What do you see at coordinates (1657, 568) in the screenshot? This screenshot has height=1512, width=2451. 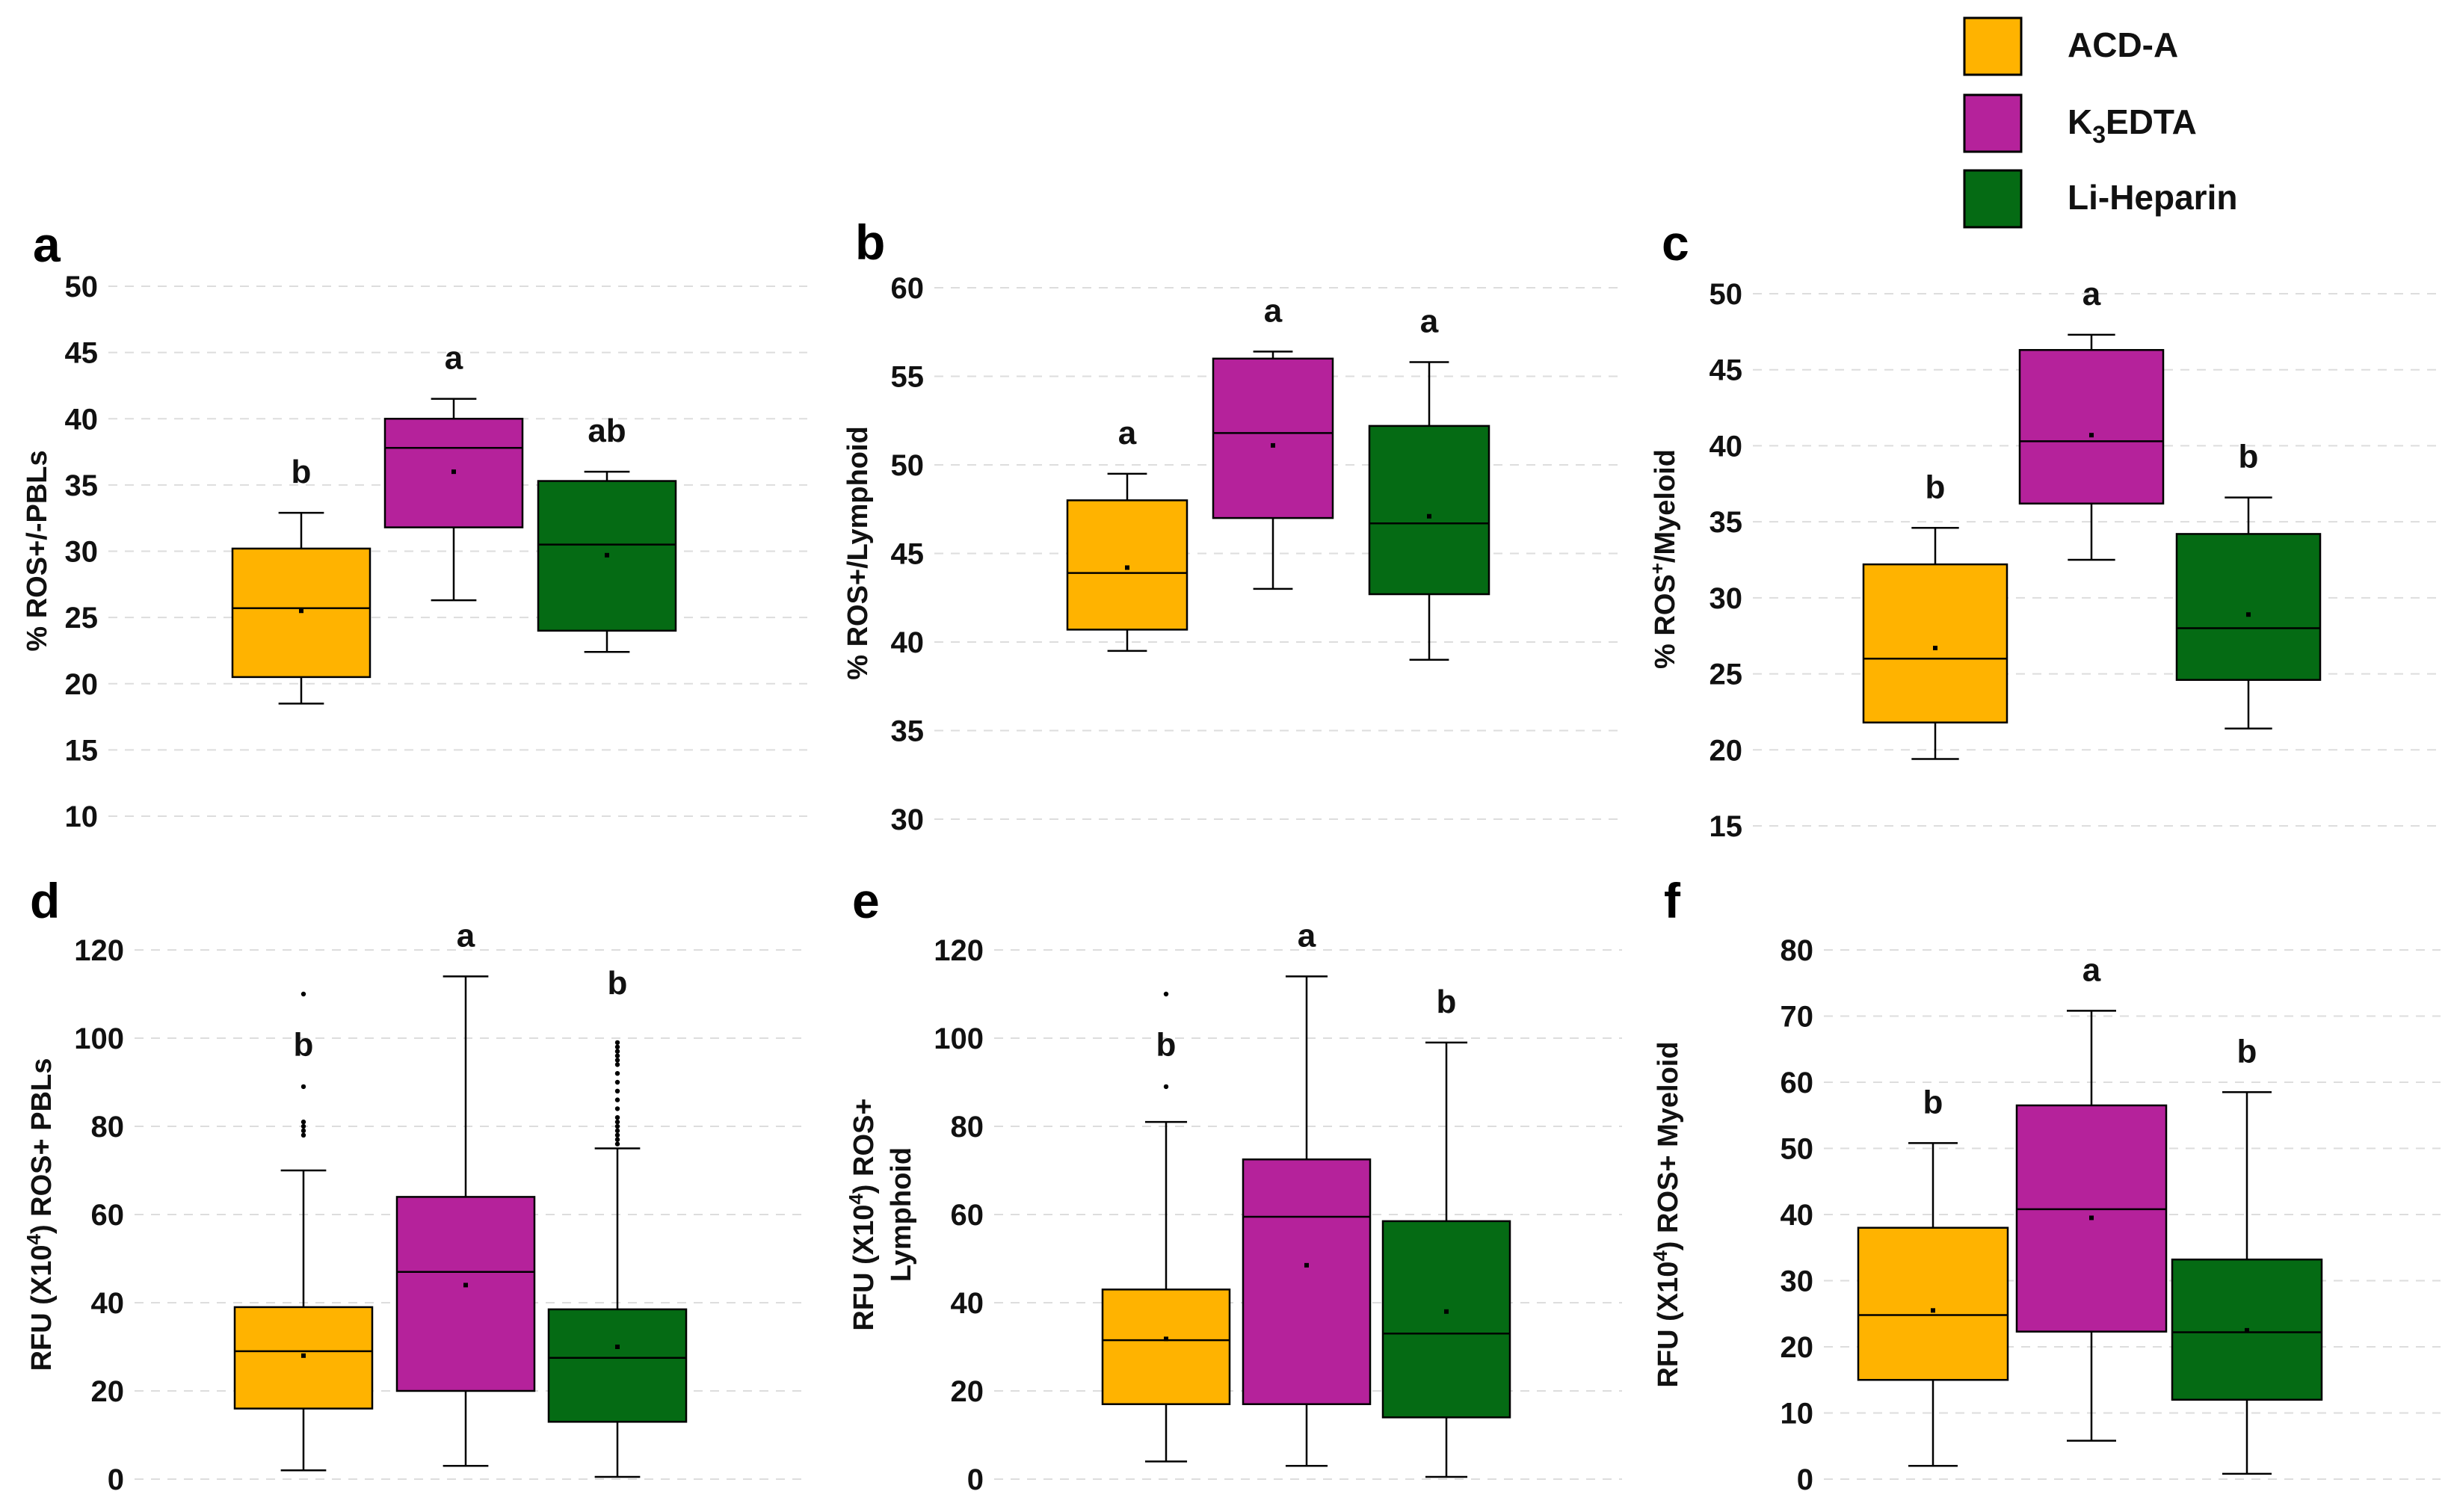 I see `y-axis-label-sup: +` at bounding box center [1657, 568].